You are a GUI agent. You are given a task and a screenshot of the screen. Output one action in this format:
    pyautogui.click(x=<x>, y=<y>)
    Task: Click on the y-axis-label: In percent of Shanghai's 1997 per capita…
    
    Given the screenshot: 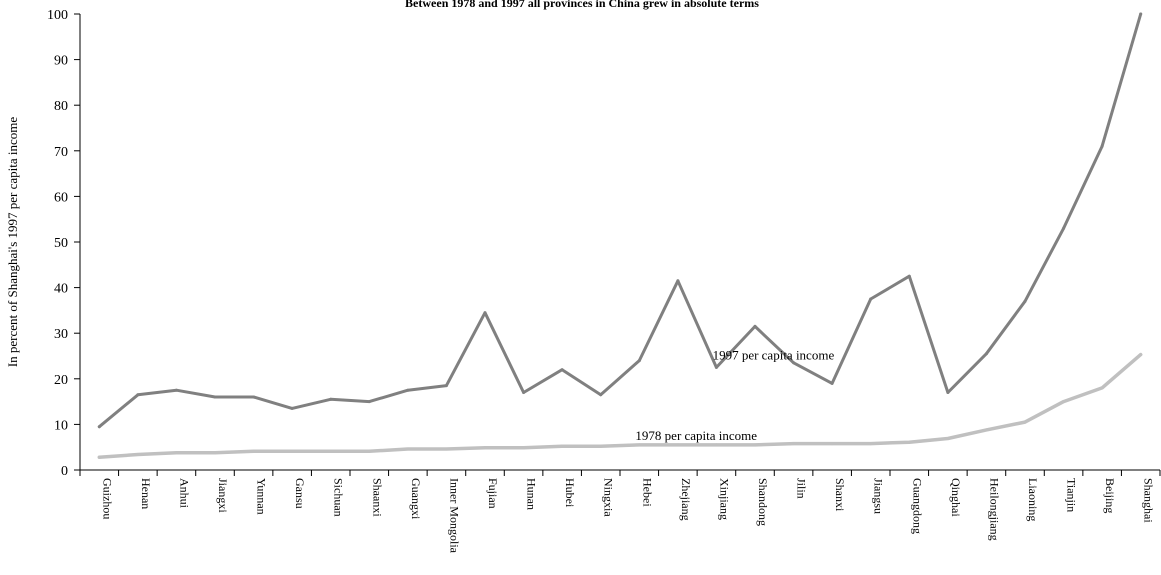 What is the action you would take?
    pyautogui.click(x=12, y=242)
    